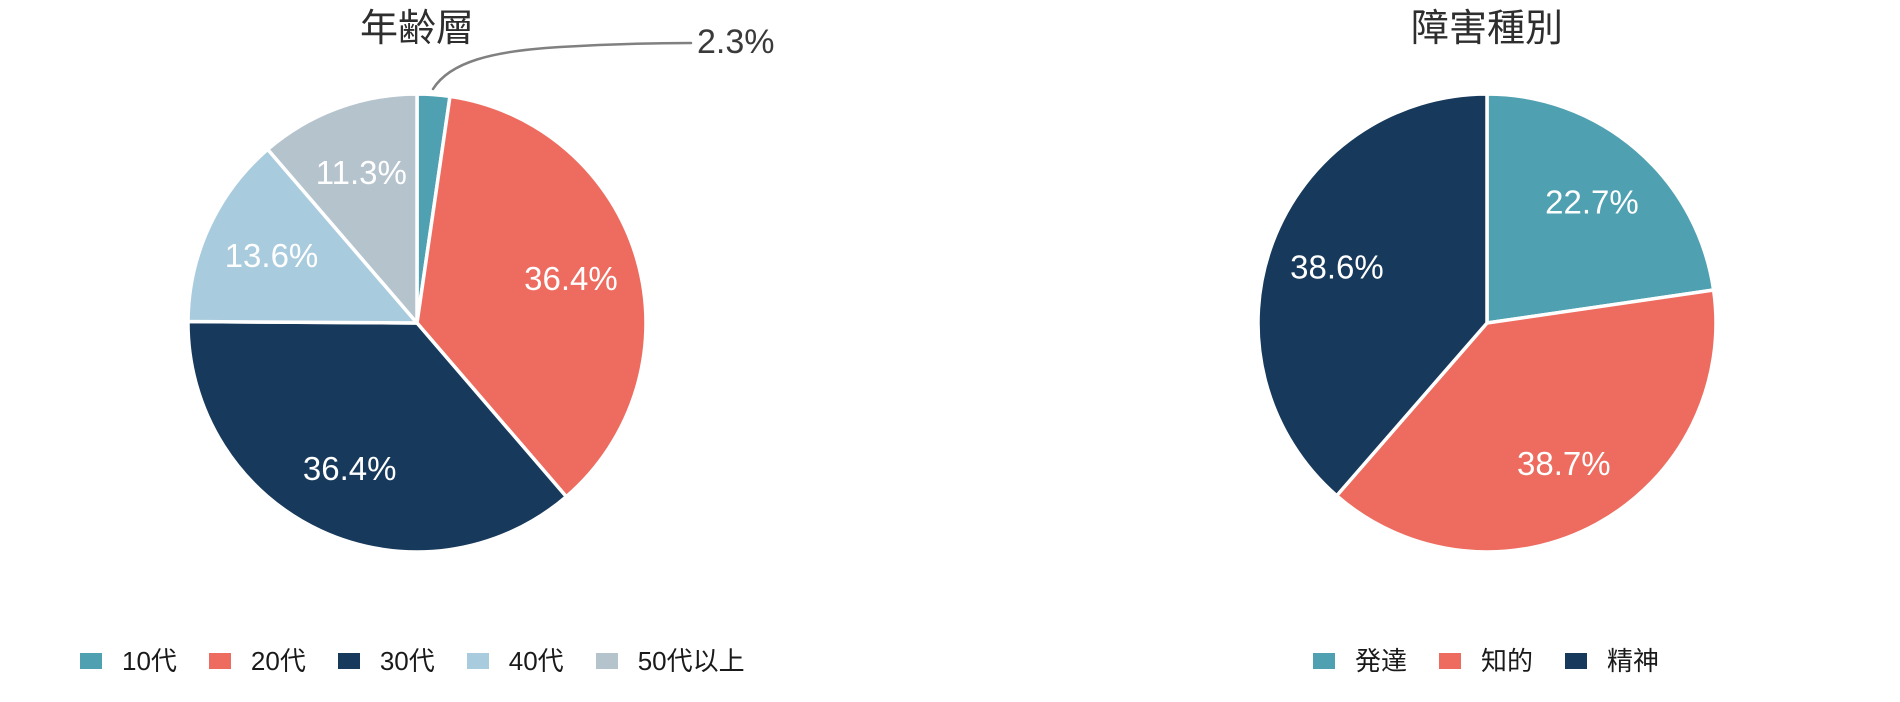 This screenshot has height=702, width=1900. I want to click on legend-item-知的: 知的, so click(1486, 661).